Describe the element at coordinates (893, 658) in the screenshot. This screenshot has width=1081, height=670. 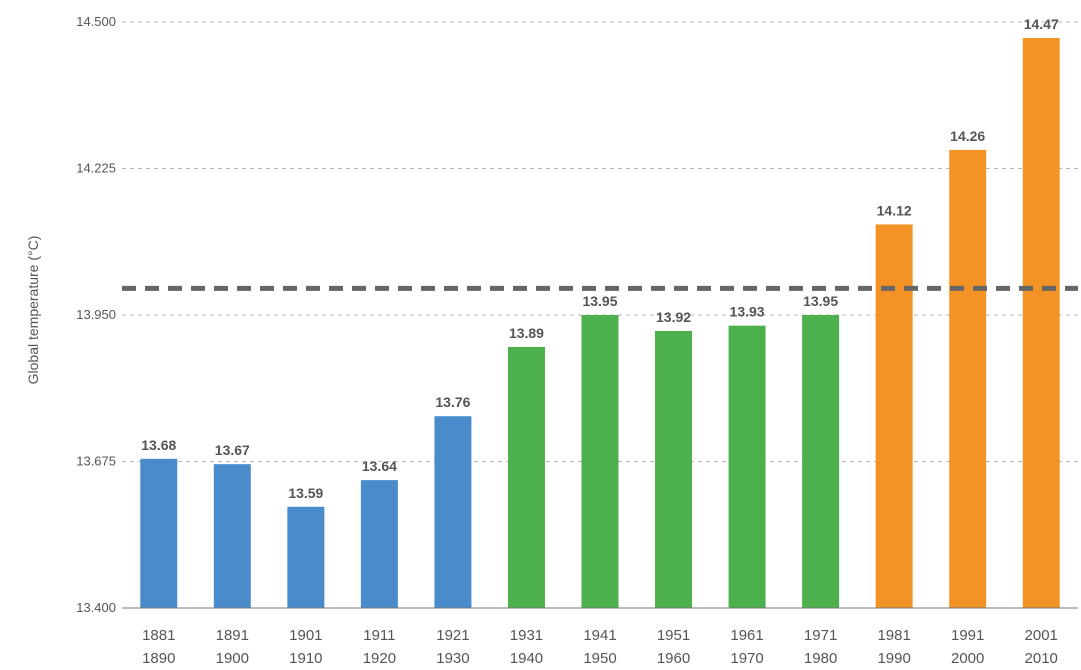
I see `x-tick-label-end: 1990` at that location.